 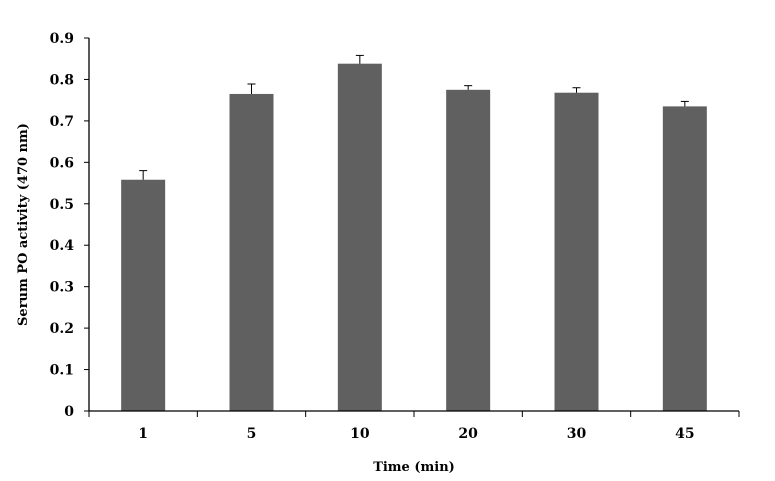 What do you see at coordinates (62, 163) in the screenshot?
I see `y-tick-label: 0.6` at bounding box center [62, 163].